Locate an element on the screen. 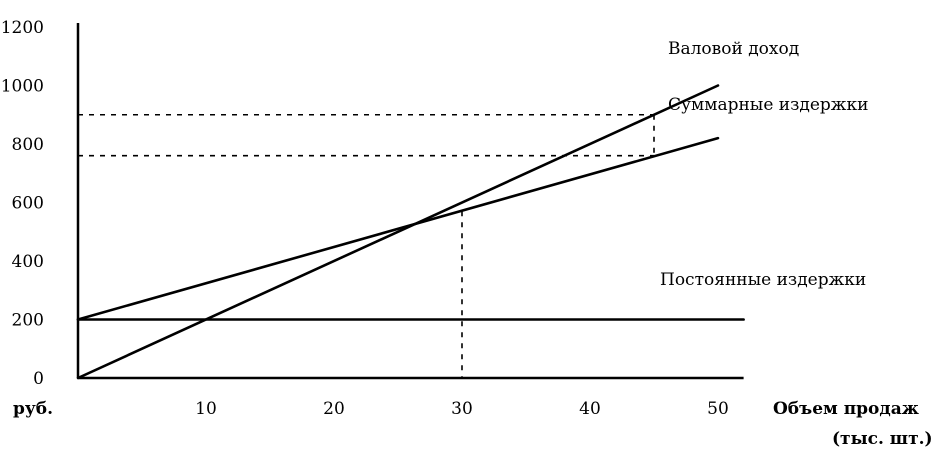 The height and width of the screenshot is (453, 952). x-tick-label: 40 is located at coordinates (590, 409).